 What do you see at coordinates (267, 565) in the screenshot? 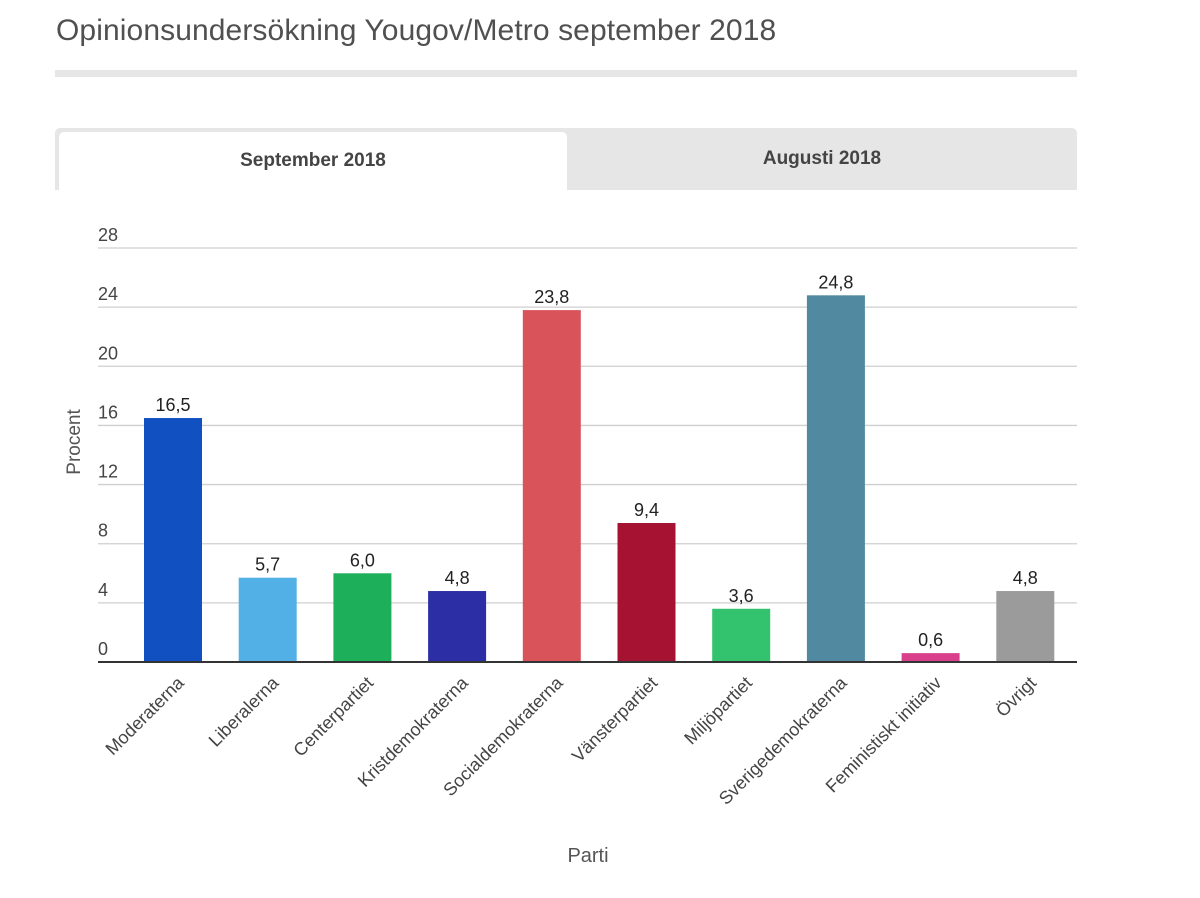
I see `value-label: 5,7` at bounding box center [267, 565].